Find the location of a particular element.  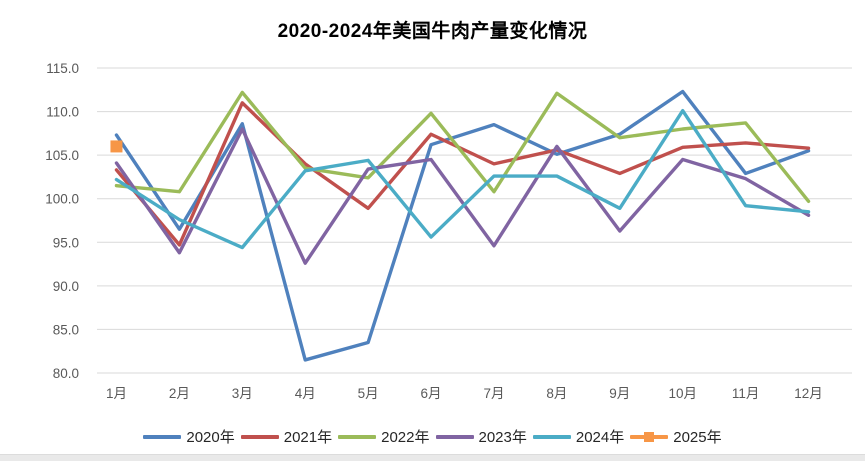

legend-item-2022: 2022年 is located at coordinates (384, 436).